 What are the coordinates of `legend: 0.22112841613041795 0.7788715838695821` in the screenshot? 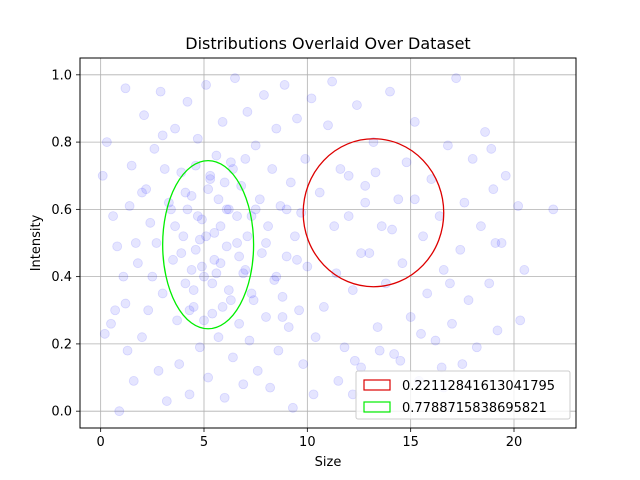 It's located at (463, 395).